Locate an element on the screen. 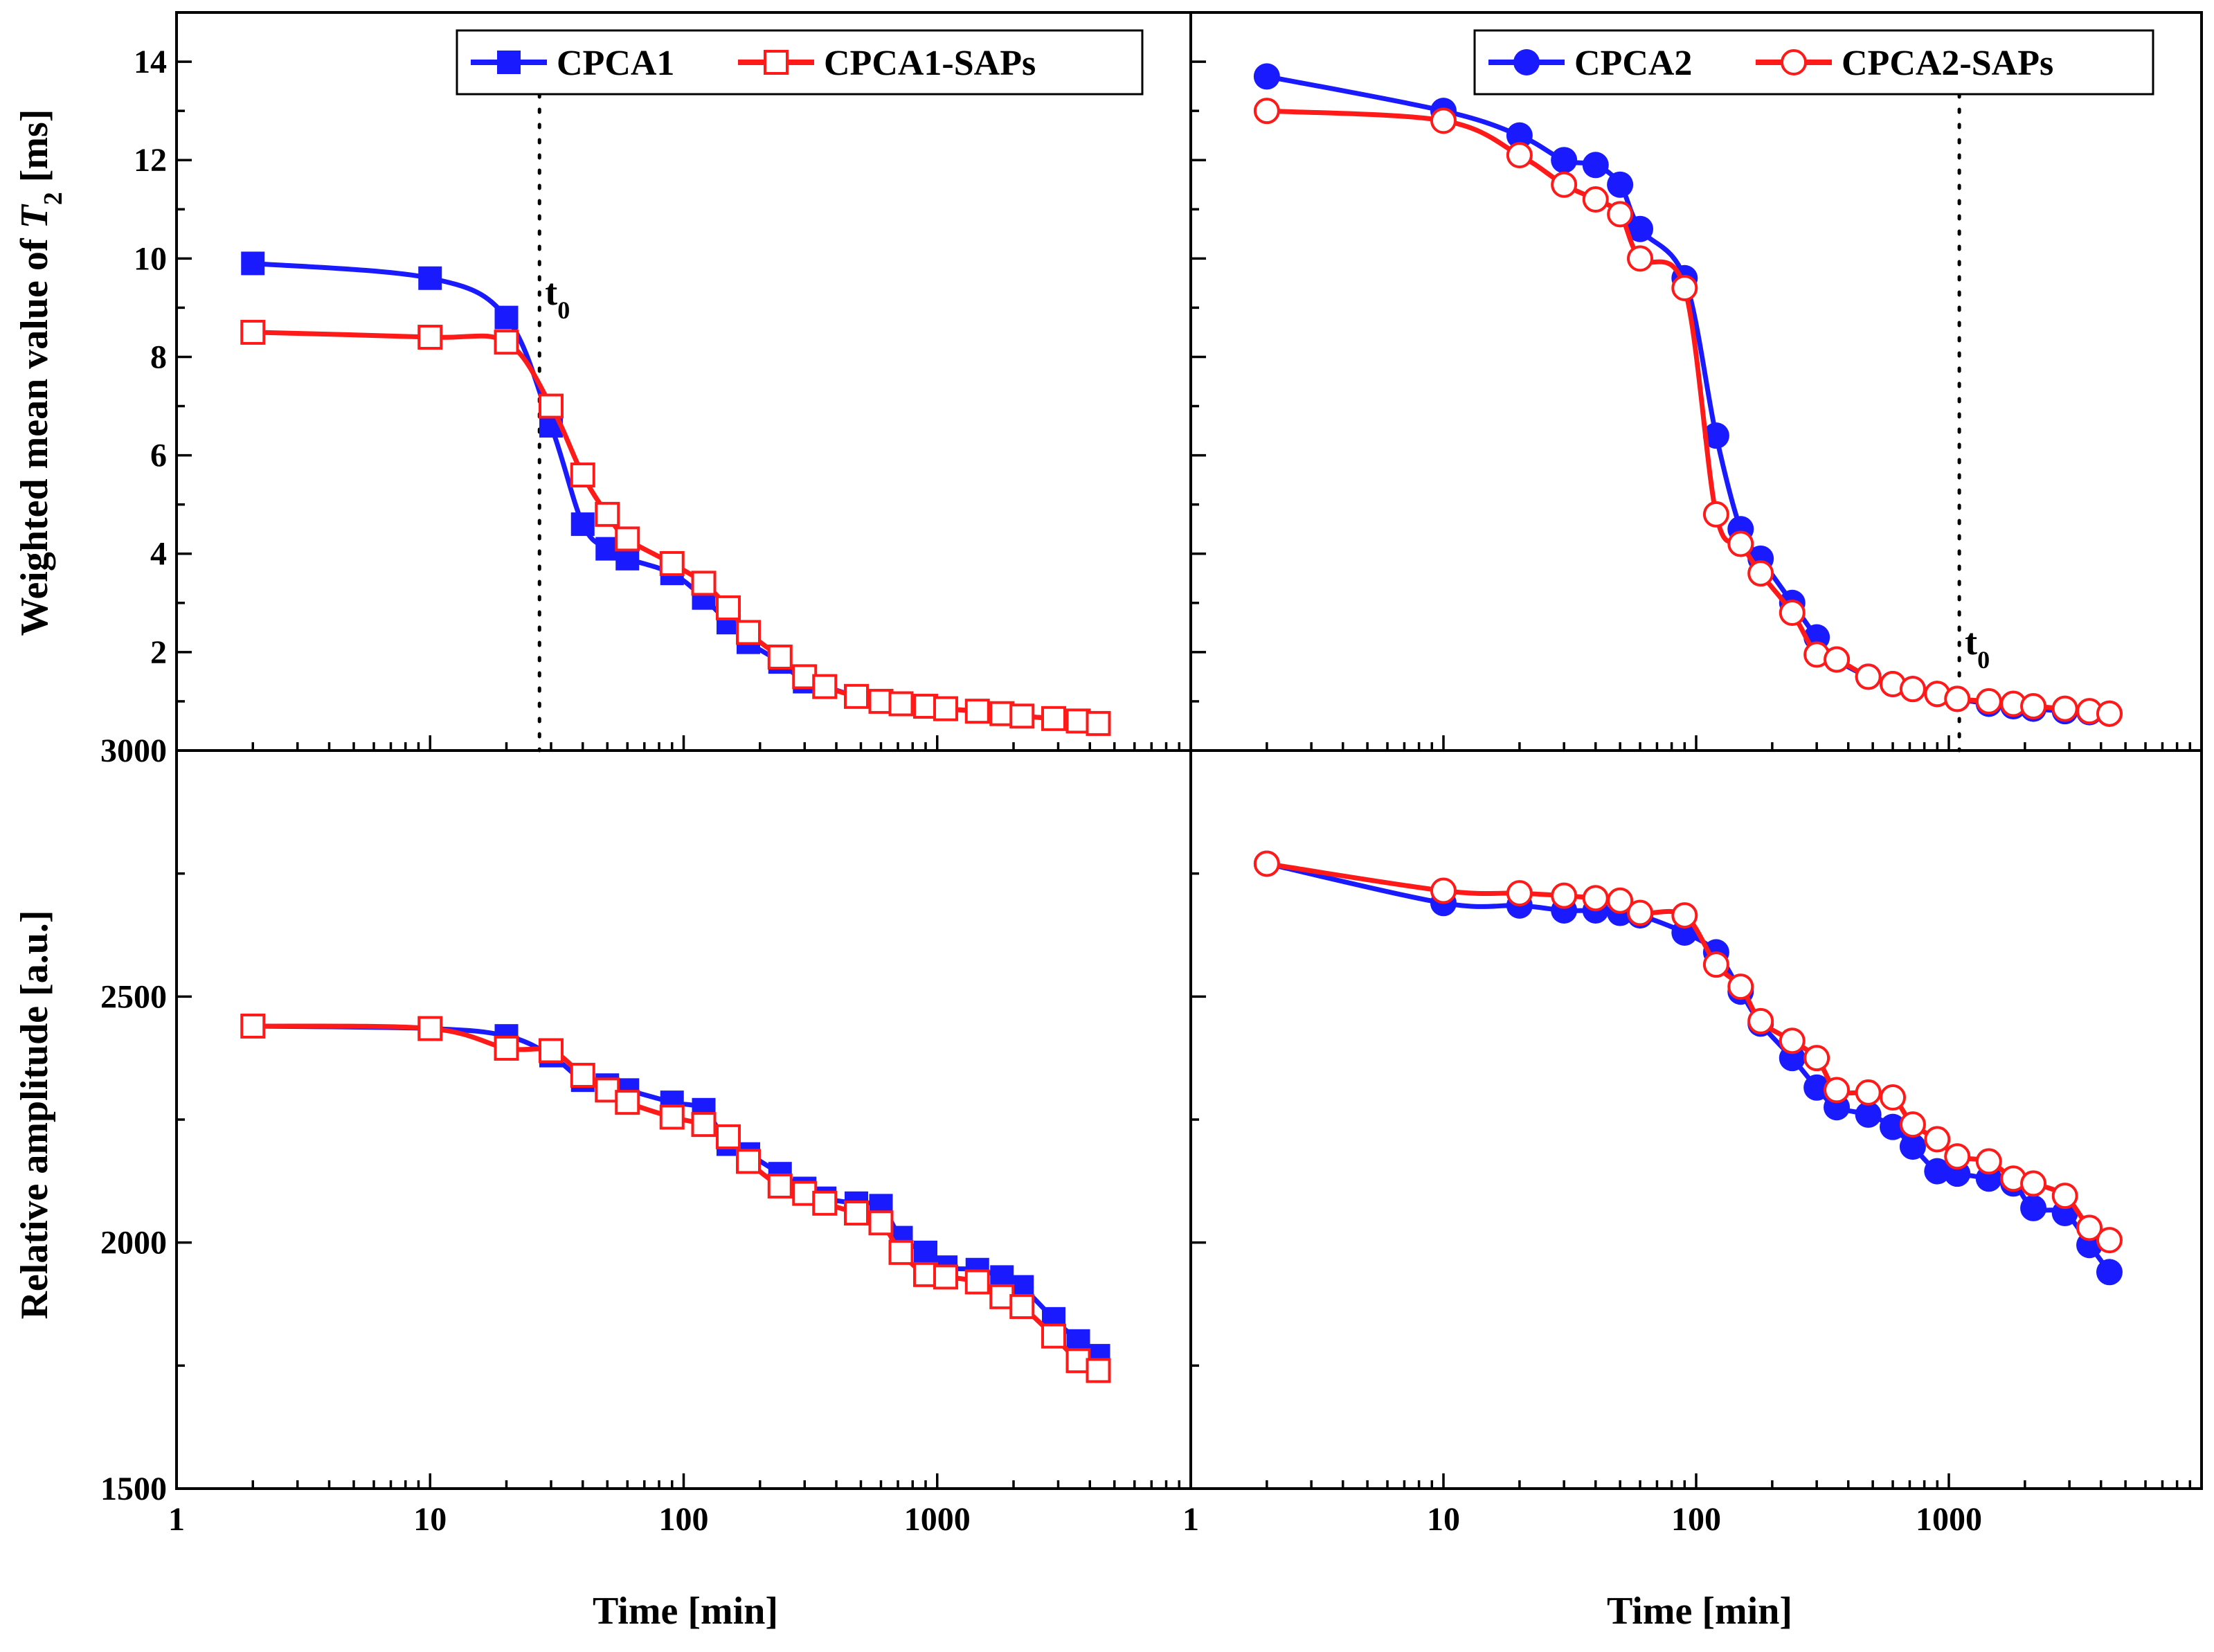 Image resolution: width=2214 pixels, height=1652 pixels. y-title-top-symbol: T is located at coordinates (34, 216).